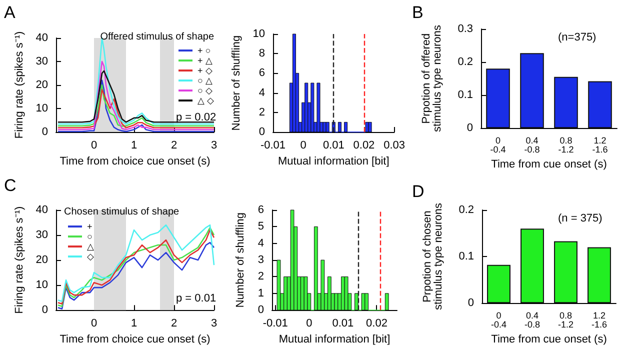 The height and width of the screenshot is (350, 624). I want to click on legend-title: Offered stimulus of shape, so click(157, 37).